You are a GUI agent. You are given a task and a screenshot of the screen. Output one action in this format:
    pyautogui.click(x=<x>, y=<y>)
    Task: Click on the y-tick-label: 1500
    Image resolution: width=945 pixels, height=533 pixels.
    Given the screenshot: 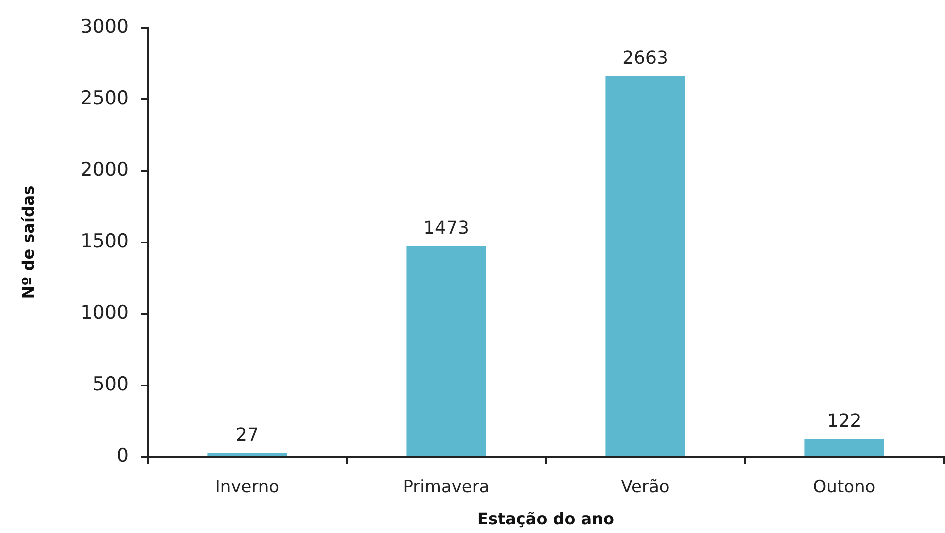 What is the action you would take?
    pyautogui.click(x=104, y=241)
    